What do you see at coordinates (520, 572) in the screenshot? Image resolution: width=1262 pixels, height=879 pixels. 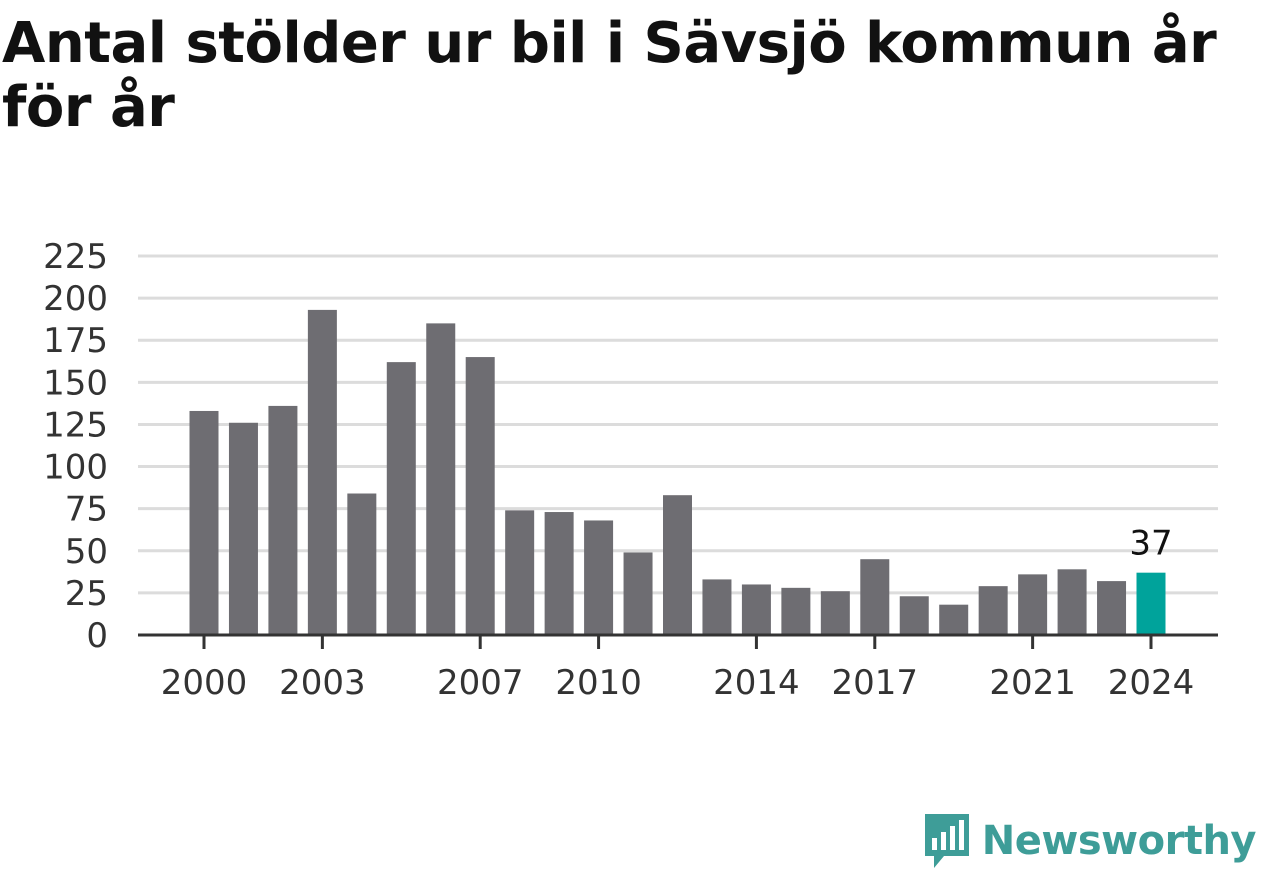 I see `bar-2008` at bounding box center [520, 572].